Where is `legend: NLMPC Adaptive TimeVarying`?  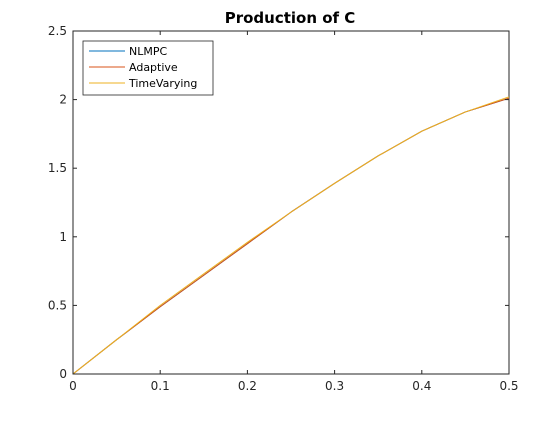
legend: NLMPC Adaptive TimeVarying is located at coordinates (148, 68).